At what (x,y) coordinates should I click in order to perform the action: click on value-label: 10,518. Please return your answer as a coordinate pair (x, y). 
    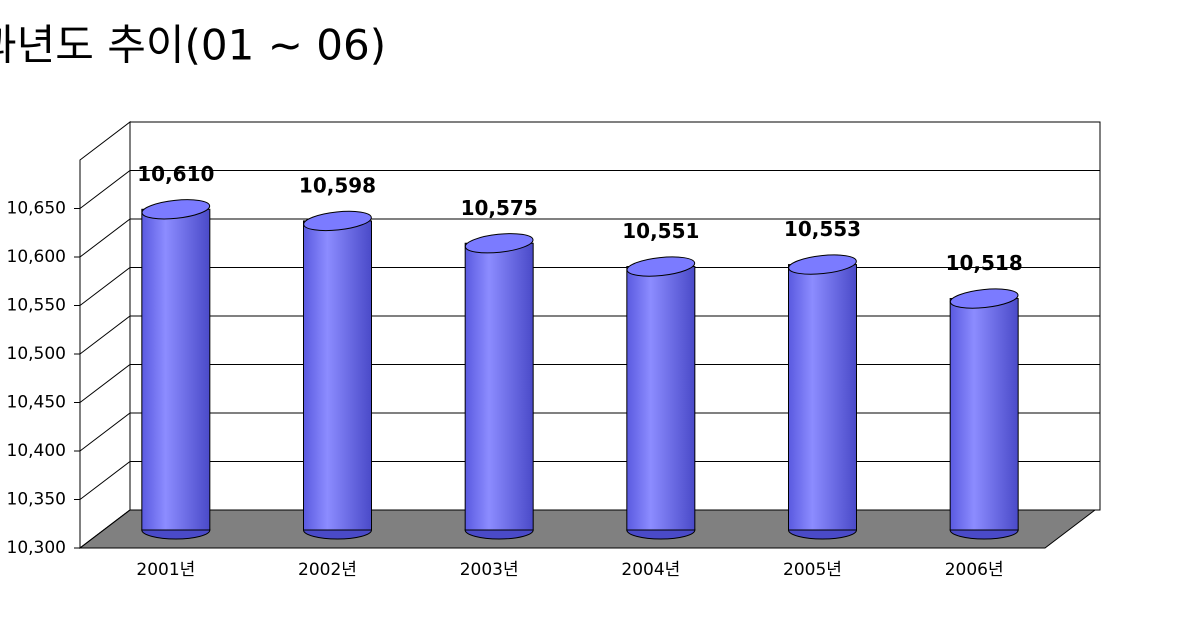
    Looking at the image, I should click on (984, 263).